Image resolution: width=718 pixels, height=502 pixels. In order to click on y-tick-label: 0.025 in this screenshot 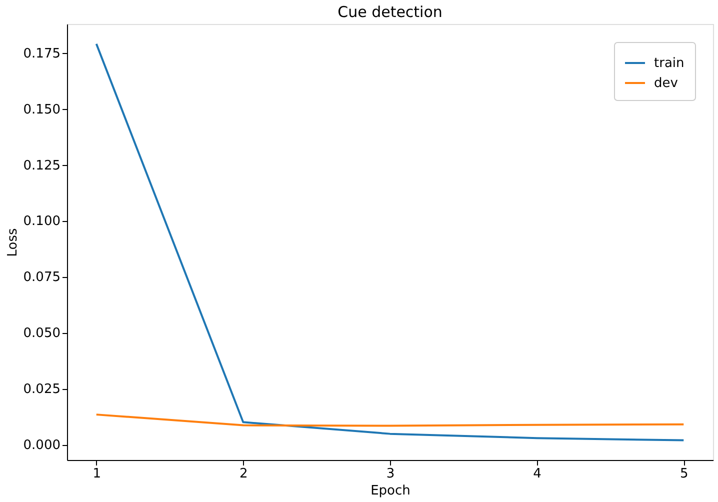, I will do `click(41, 390)`.